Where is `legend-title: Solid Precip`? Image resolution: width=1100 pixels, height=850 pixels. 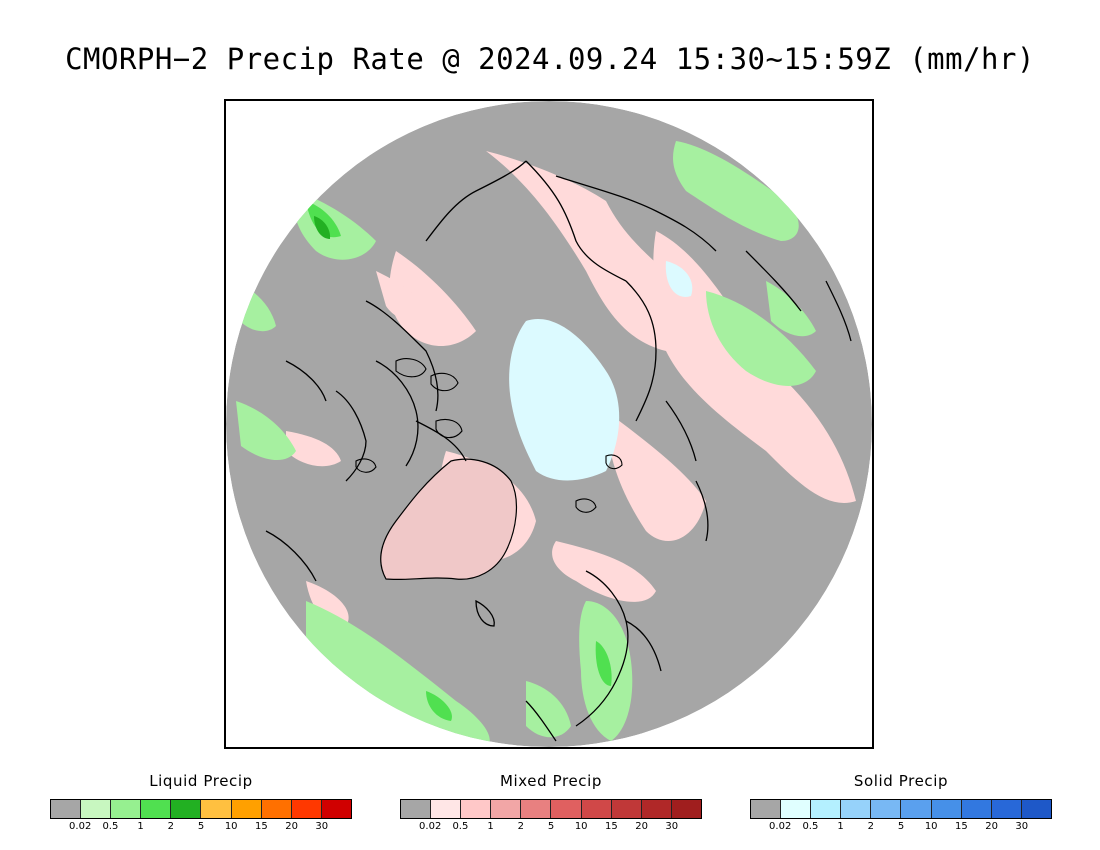 legend-title: Solid Precip is located at coordinates (901, 781).